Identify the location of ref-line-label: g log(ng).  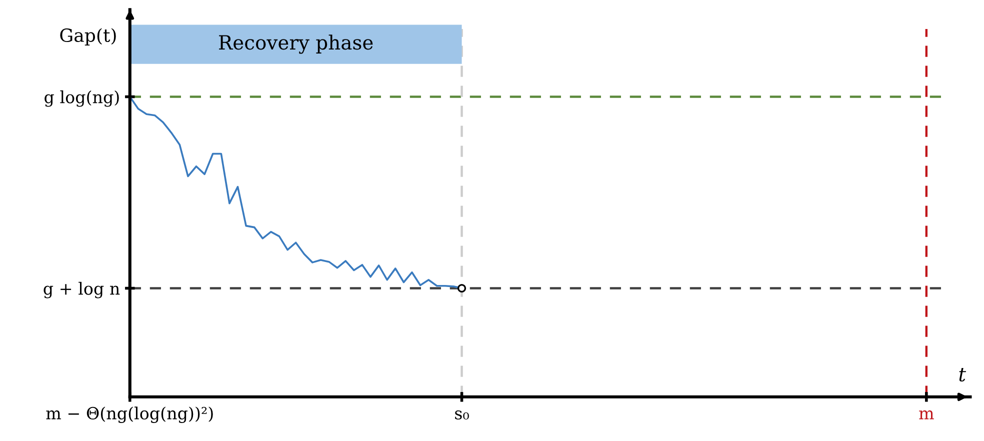
(81, 98).